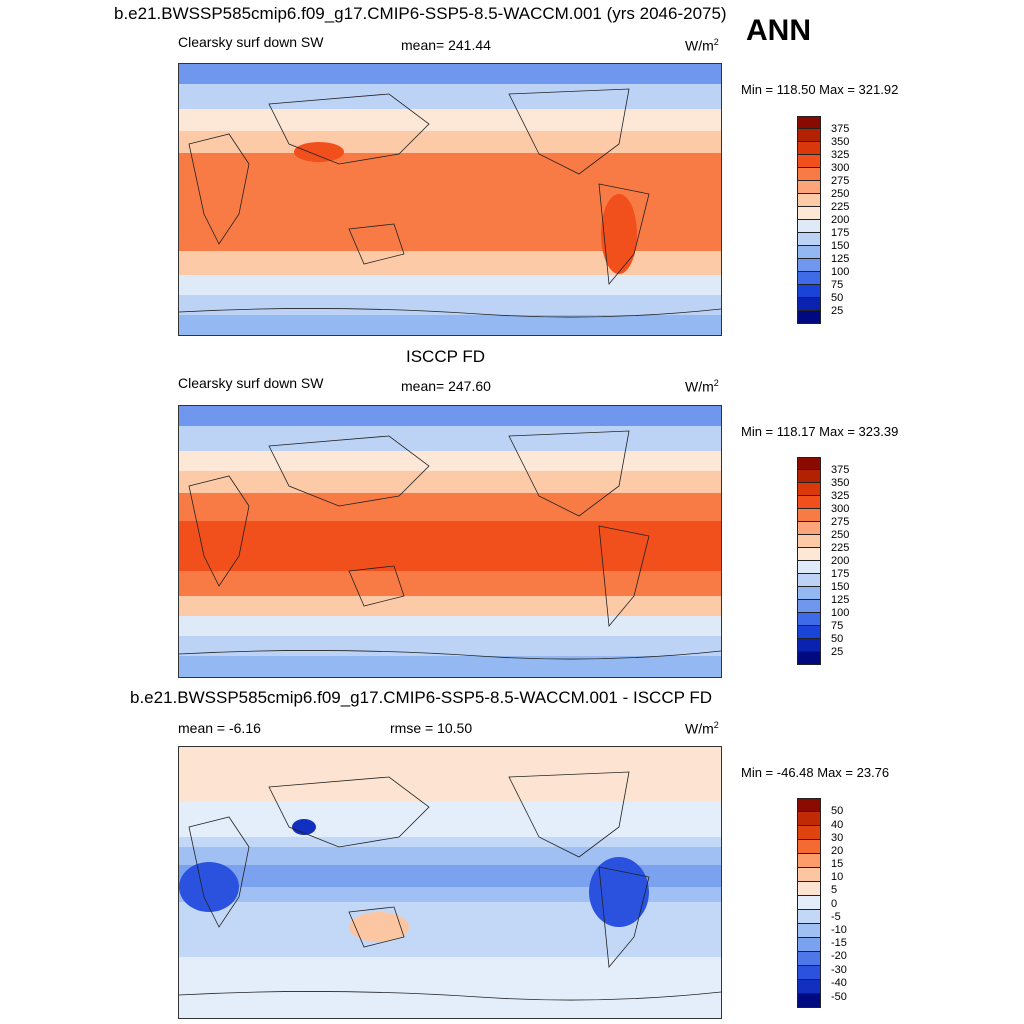 This screenshot has width=1024, height=1024. What do you see at coordinates (840, 168) in the screenshot?
I see `panel1-tick: 300` at bounding box center [840, 168].